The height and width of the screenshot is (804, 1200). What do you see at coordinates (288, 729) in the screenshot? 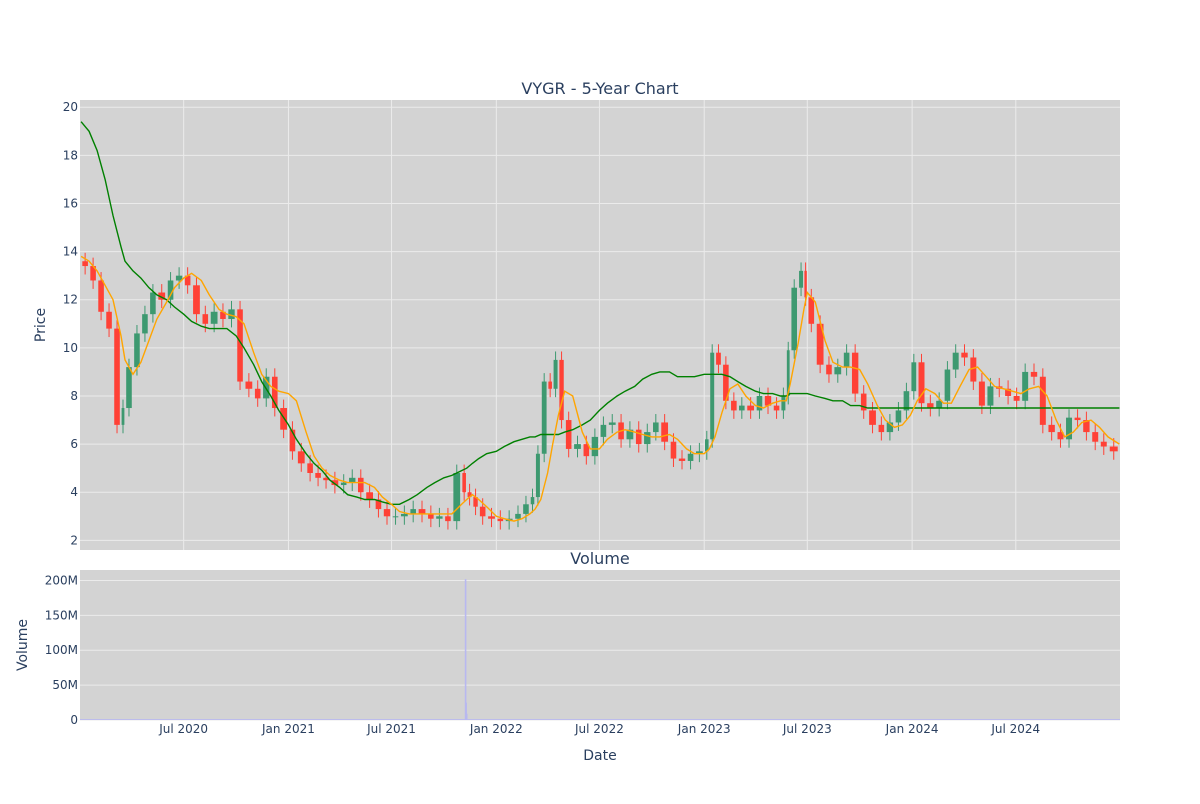
I see `x-tick-label: Jan 2021` at bounding box center [288, 729].